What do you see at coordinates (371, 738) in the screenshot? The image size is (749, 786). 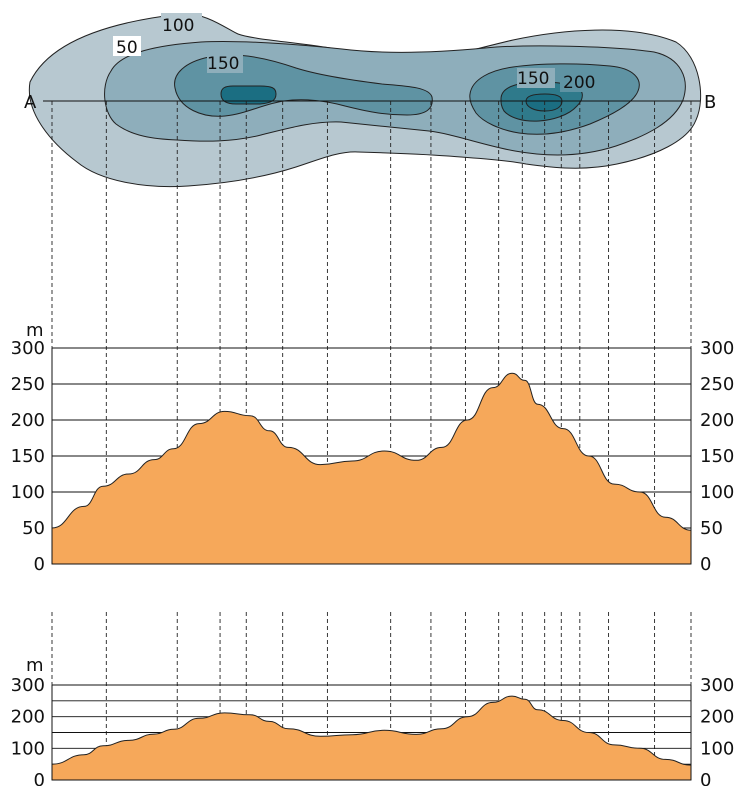 I see `terrain-profile-area-compressed` at bounding box center [371, 738].